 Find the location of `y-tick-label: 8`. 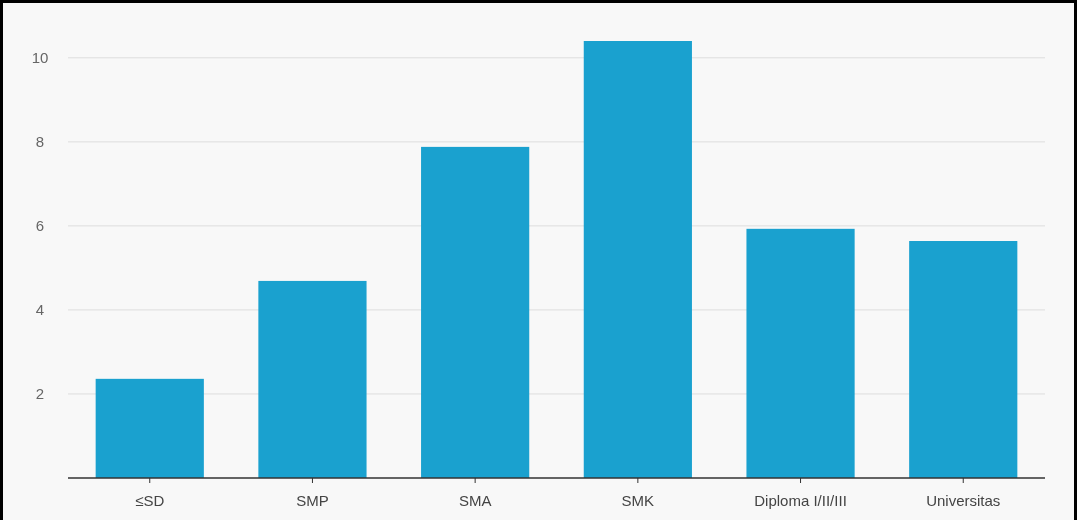

y-tick-label: 8 is located at coordinates (40, 142).